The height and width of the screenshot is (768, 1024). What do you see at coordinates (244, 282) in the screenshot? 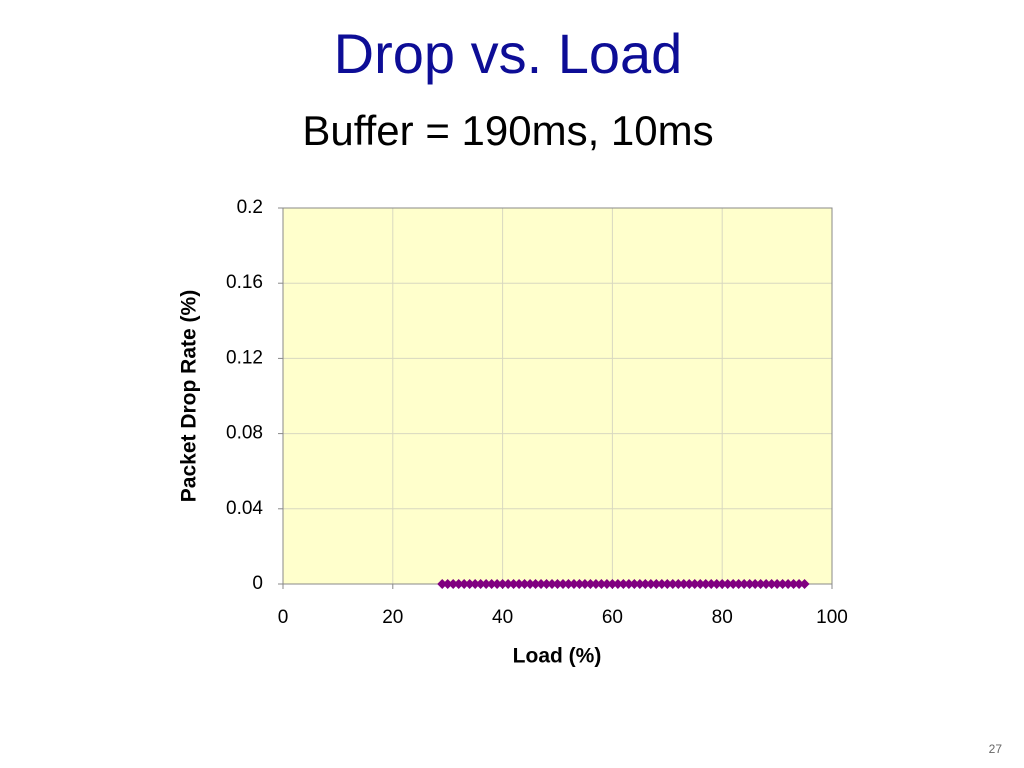
I see `y-tick-label: 0.16` at bounding box center [244, 282].